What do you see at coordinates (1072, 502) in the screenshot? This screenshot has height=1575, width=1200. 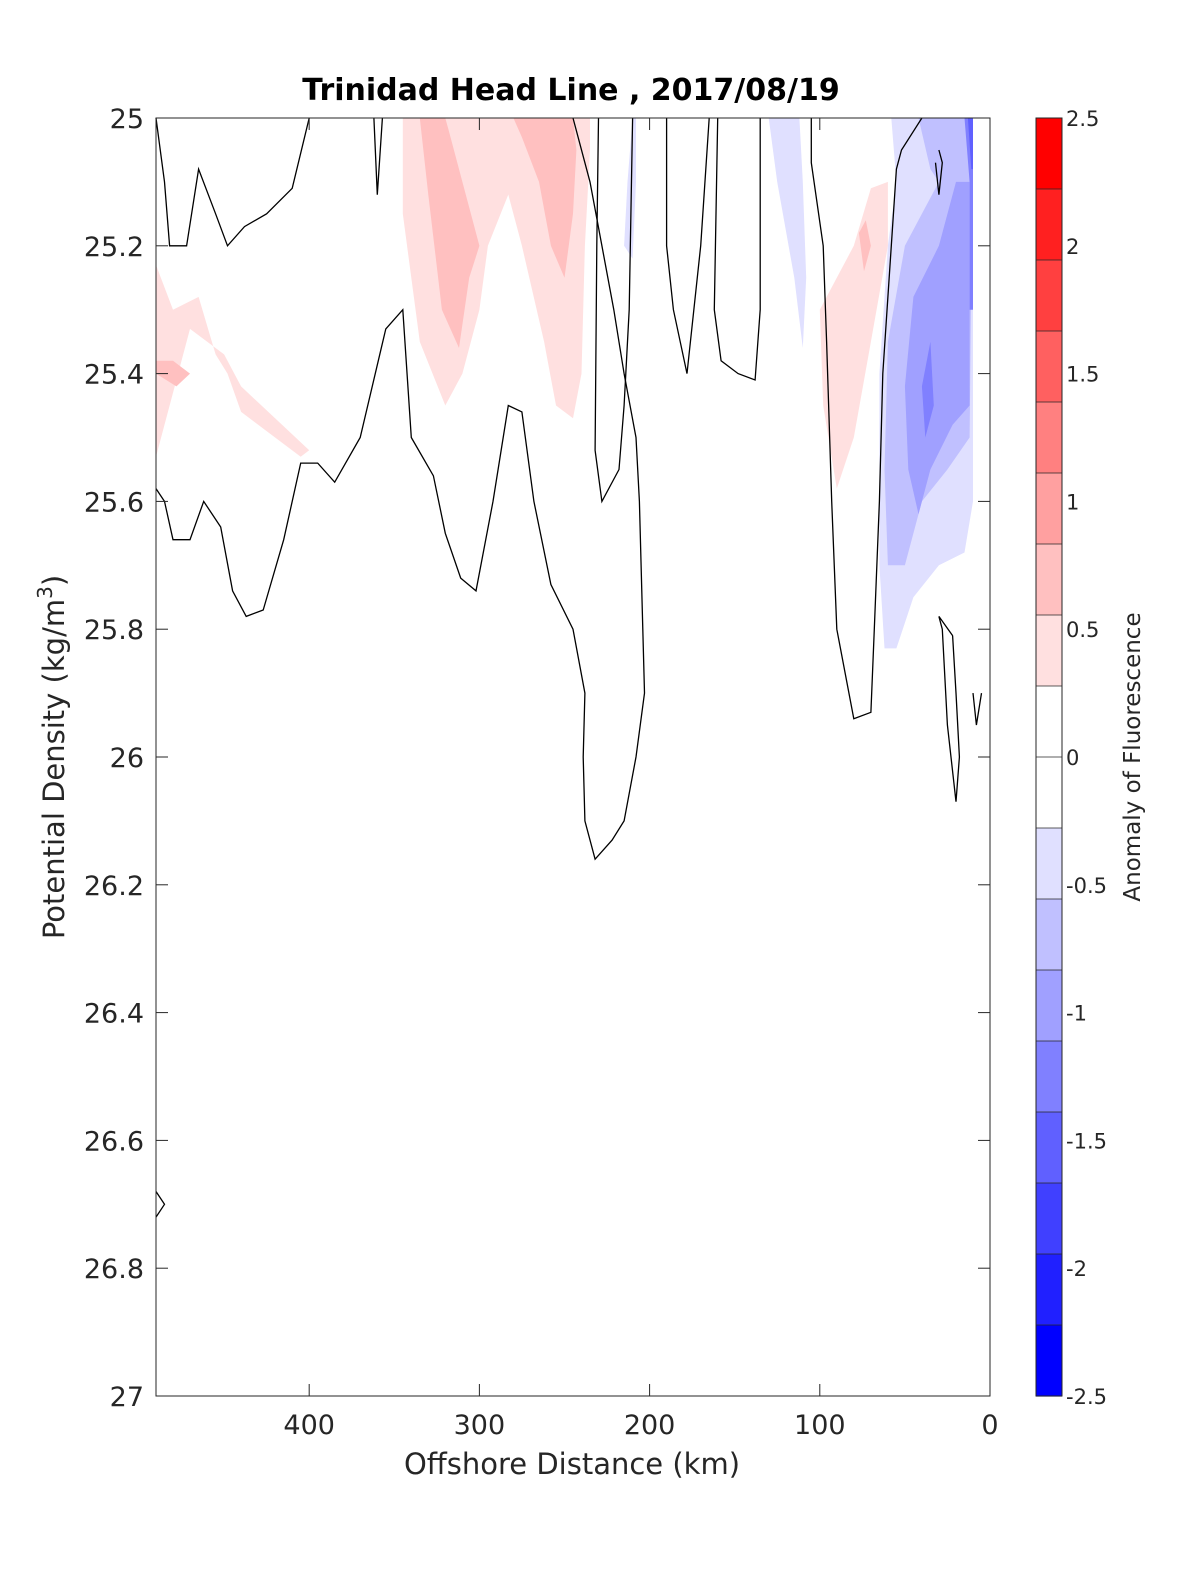 I see `colorbar-tick-label: 1` at bounding box center [1072, 502].